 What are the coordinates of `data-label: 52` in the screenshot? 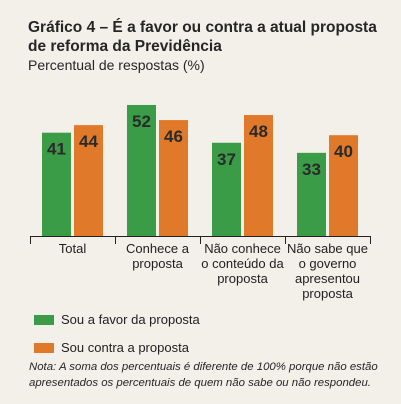 It's located at (141, 121).